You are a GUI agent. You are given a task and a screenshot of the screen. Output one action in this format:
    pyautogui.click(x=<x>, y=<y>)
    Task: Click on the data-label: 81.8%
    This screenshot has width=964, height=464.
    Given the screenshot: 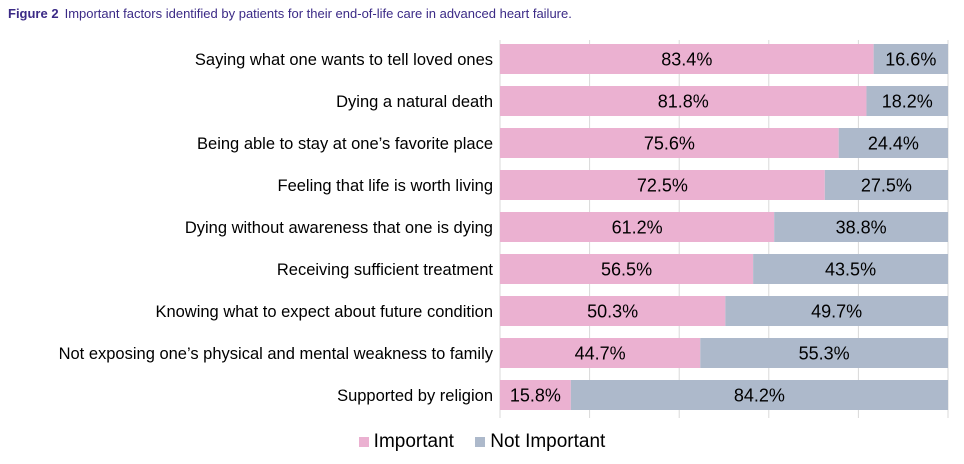 What is the action you would take?
    pyautogui.click(x=683, y=102)
    